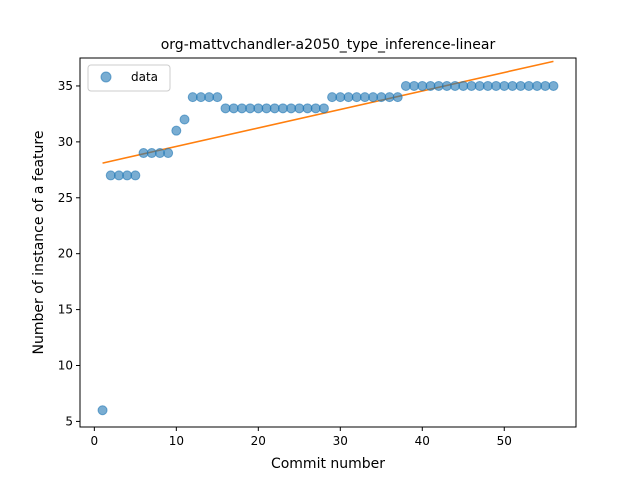 Image resolution: width=640 pixels, height=480 pixels. Describe the element at coordinates (422, 441) in the screenshot. I see `x-tick-label: 40` at that location.